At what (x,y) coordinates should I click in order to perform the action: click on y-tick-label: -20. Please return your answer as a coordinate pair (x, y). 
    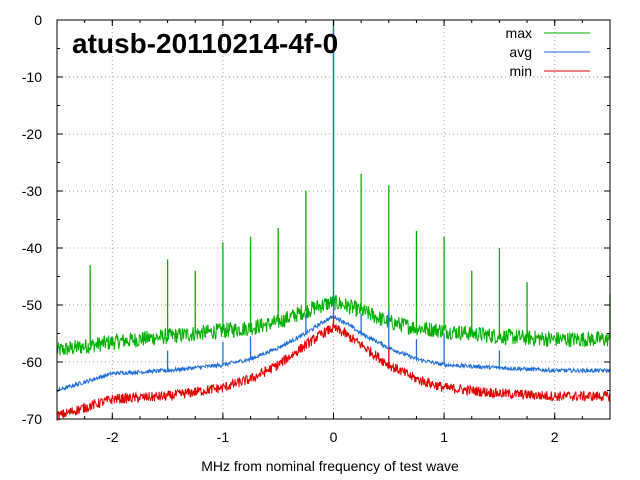
    Looking at the image, I should click on (32, 134).